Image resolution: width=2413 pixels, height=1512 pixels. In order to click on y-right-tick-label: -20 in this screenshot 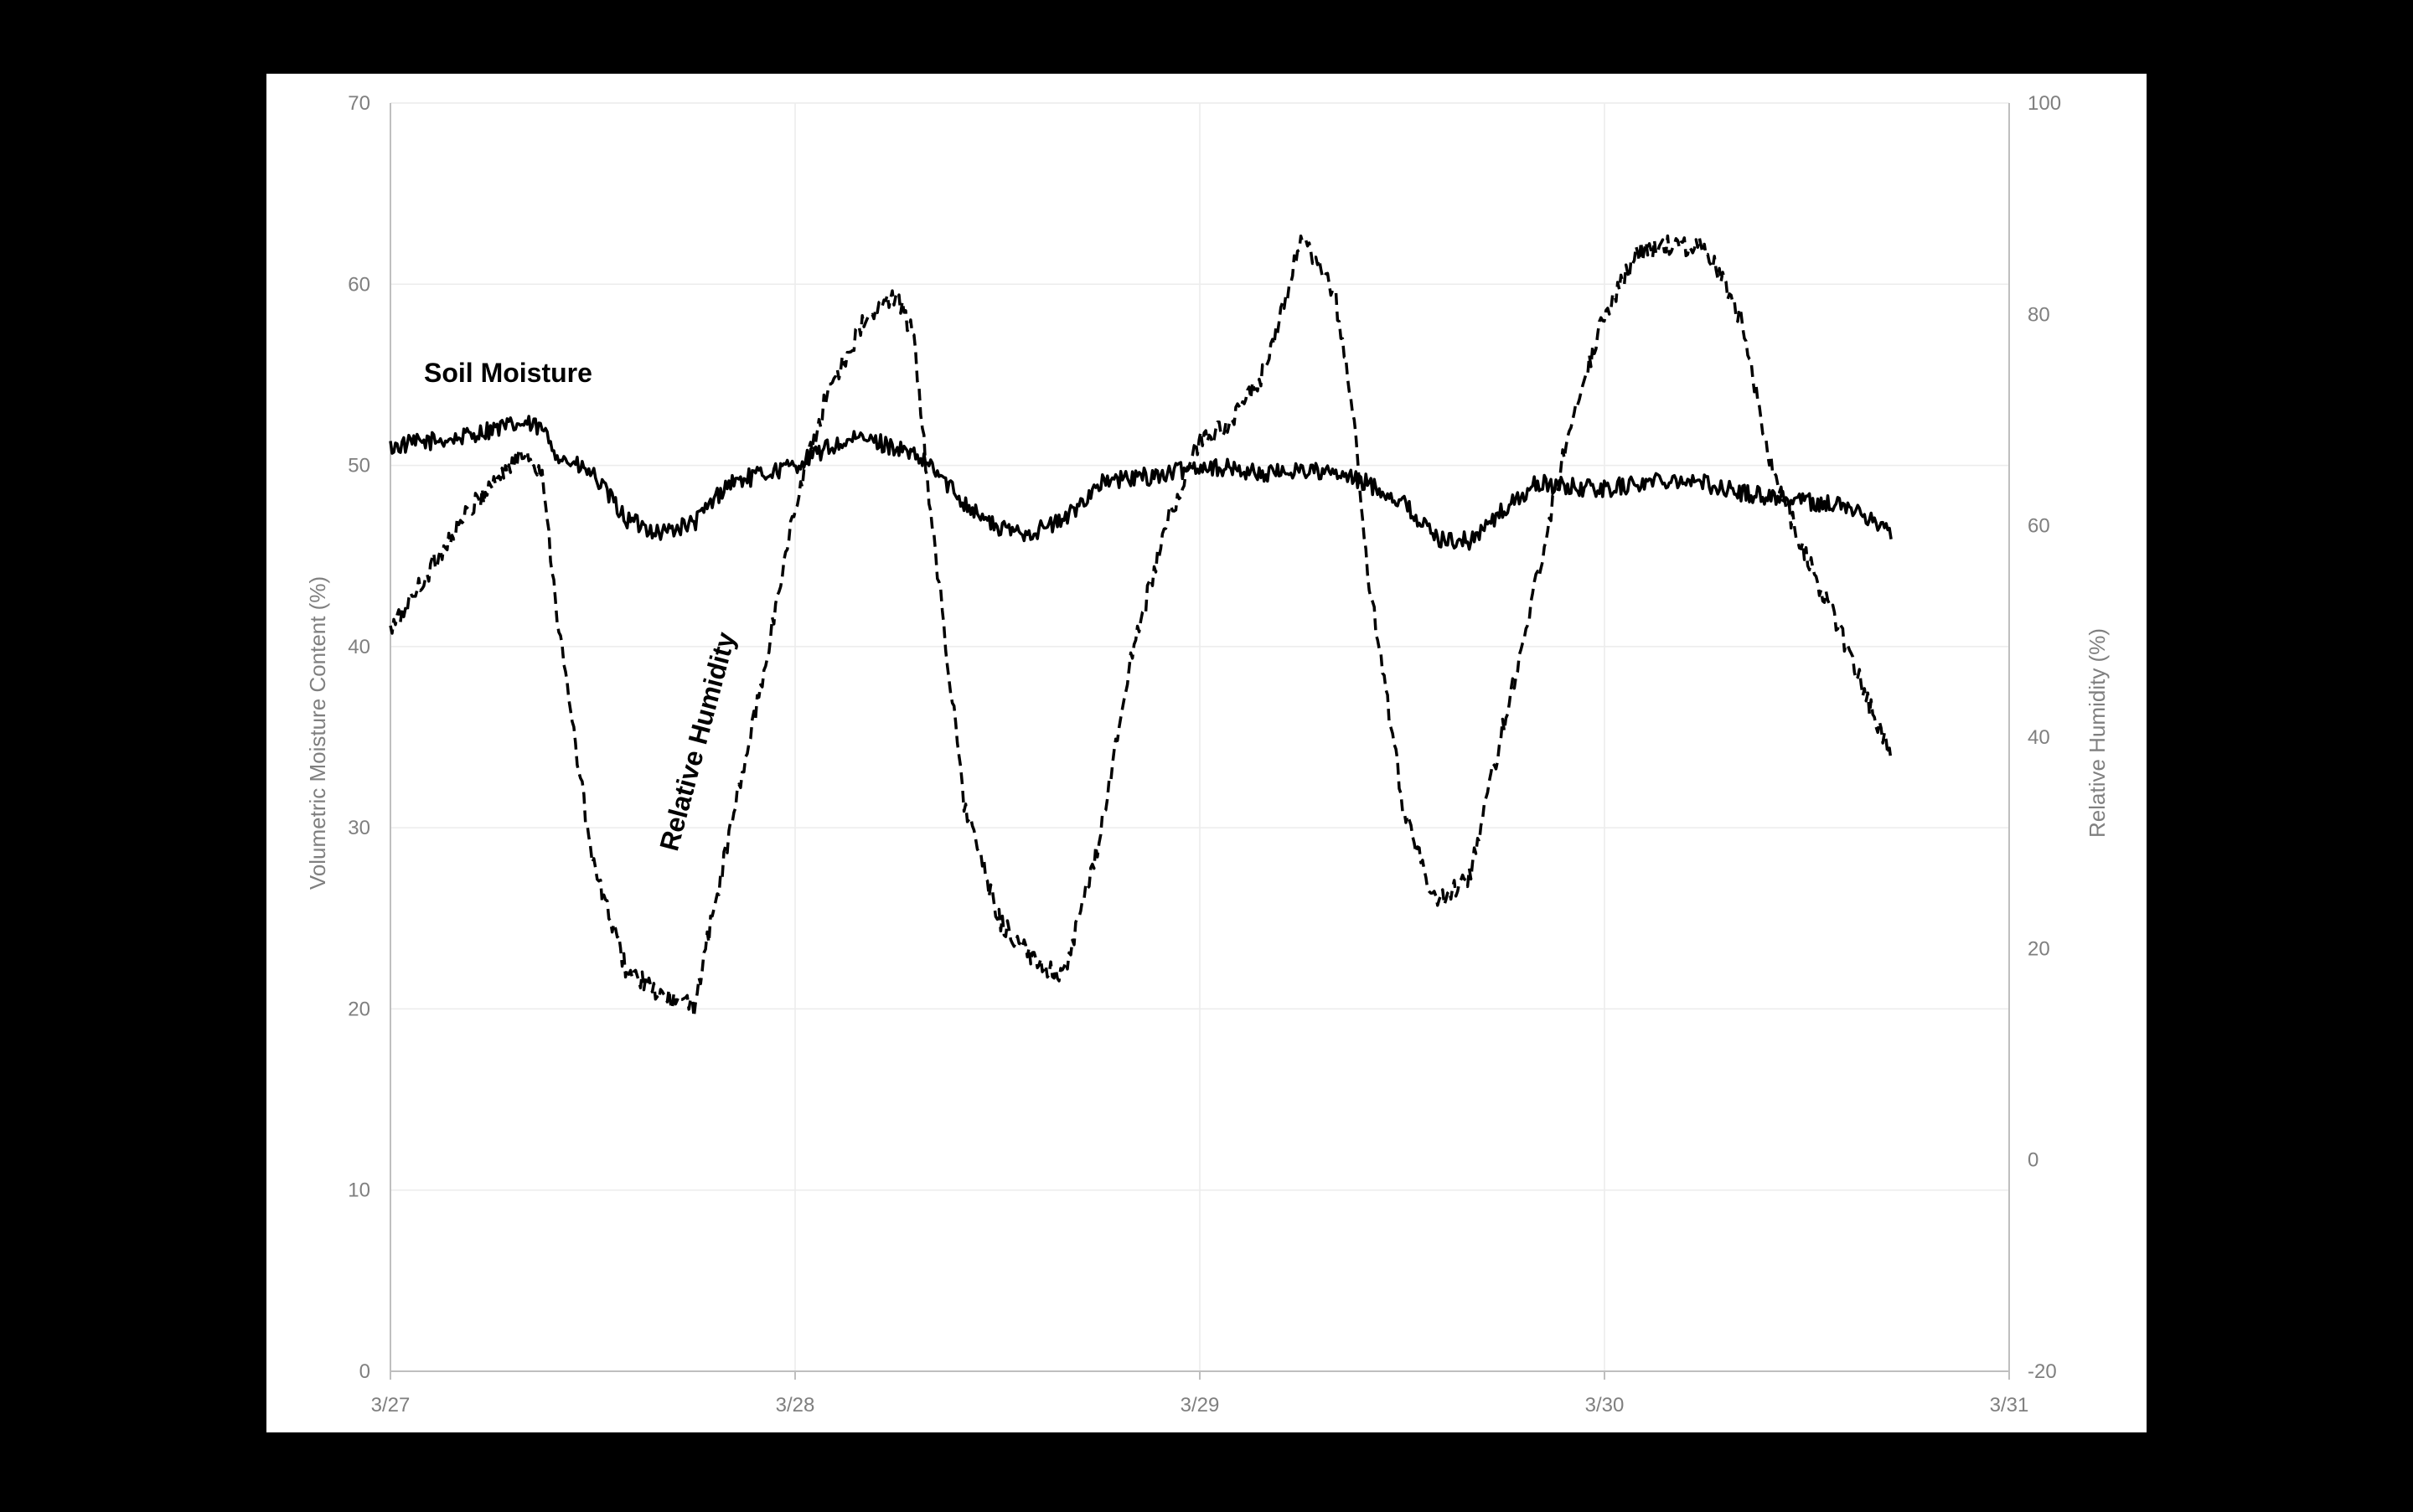, I will do `click(2042, 1371)`.